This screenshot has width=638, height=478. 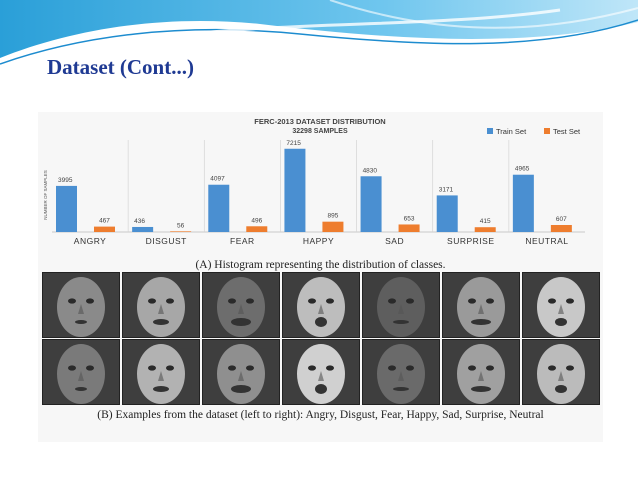 What do you see at coordinates (66, 208) in the screenshot?
I see `bar-train-angry` at bounding box center [66, 208].